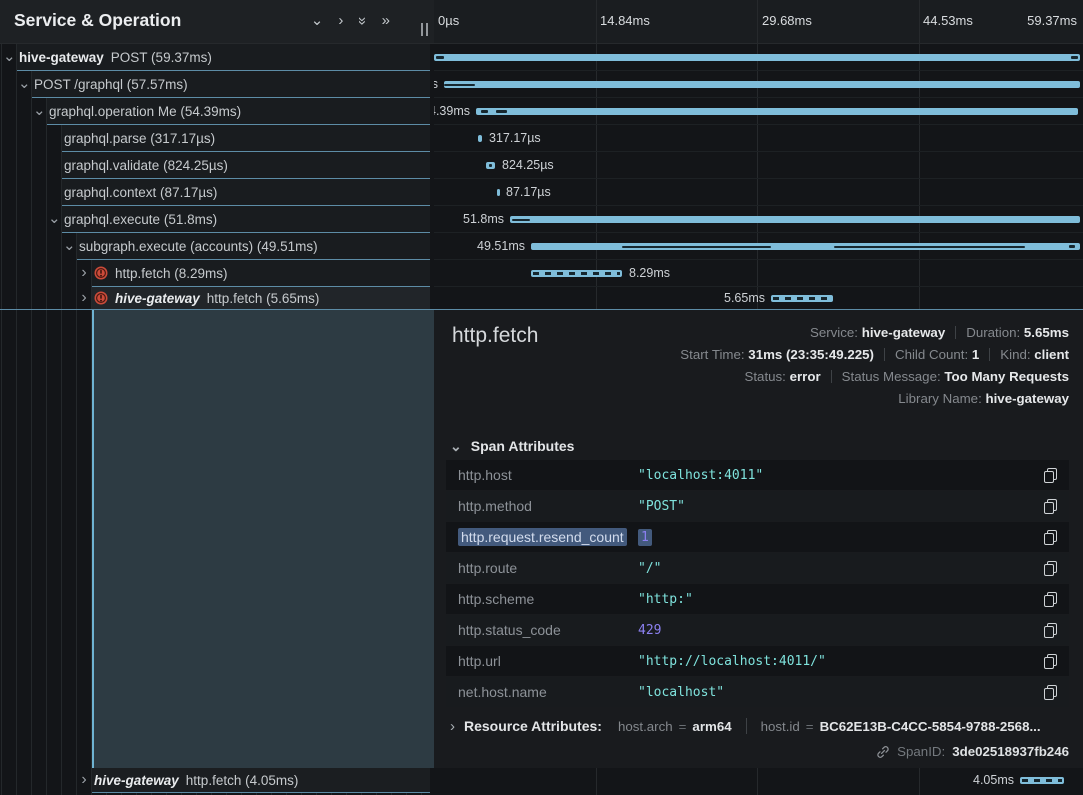 The width and height of the screenshot is (1083, 795). Describe the element at coordinates (883, 752) in the screenshot. I see `link-icon` at that location.